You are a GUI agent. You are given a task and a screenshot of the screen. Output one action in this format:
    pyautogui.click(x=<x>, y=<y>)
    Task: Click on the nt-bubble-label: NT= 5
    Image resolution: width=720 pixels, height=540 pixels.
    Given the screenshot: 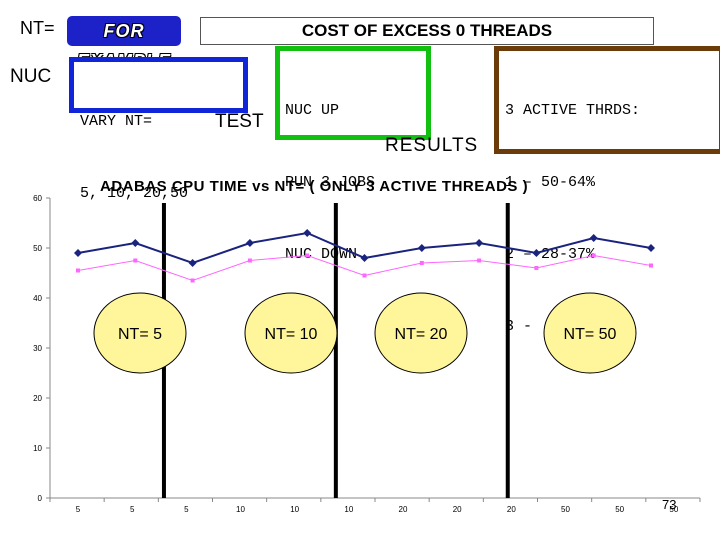 What is the action you would take?
    pyautogui.click(x=140, y=334)
    